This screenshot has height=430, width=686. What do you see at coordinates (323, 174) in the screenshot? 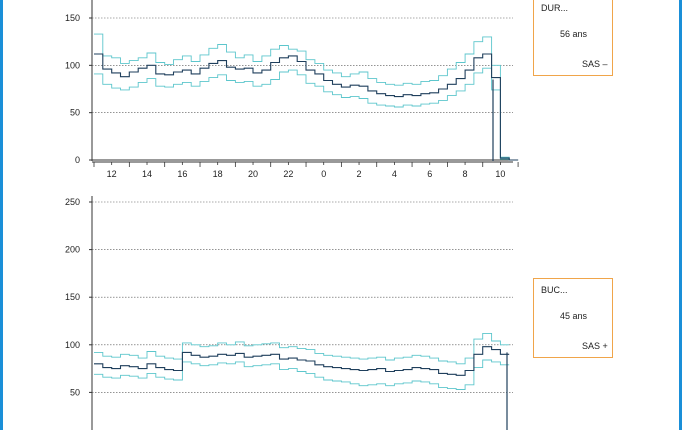
I see `x-tick-label: 0` at bounding box center [323, 174].